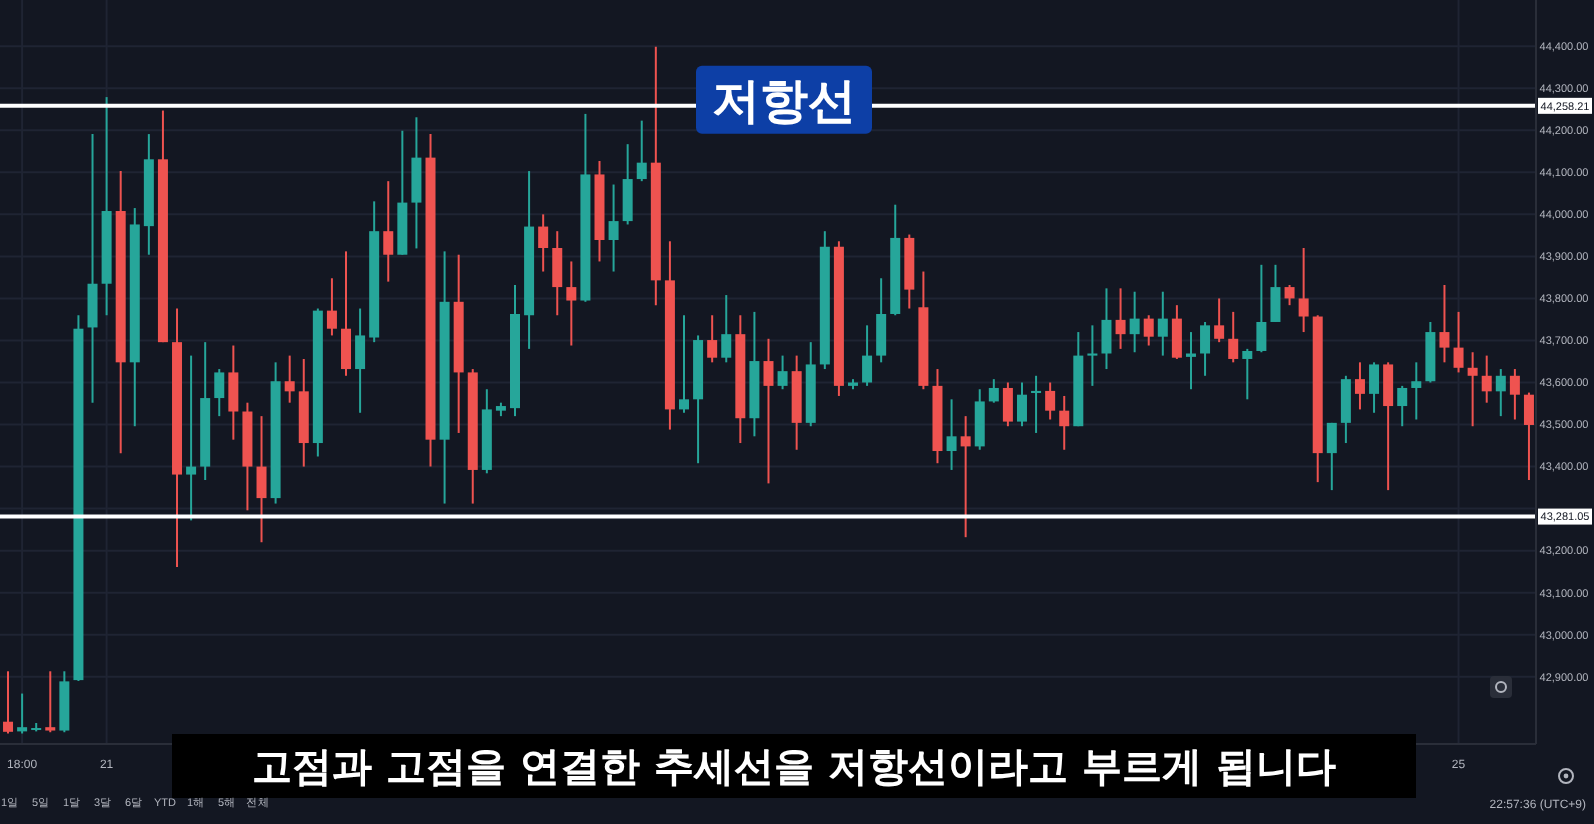  Describe the element at coordinates (784, 100) in the screenshot. I see `annotation: 저항선` at that location.